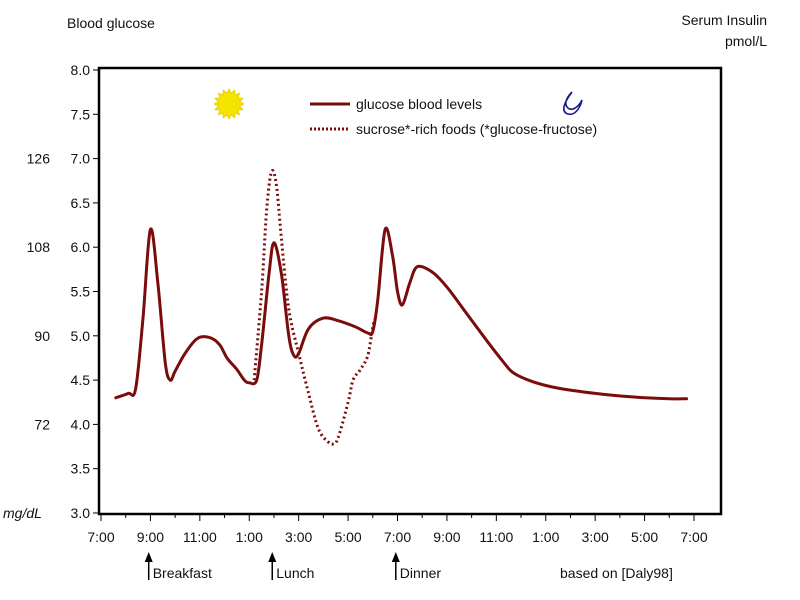 Image resolution: width=800 pixels, height=600 pixels. Describe the element at coordinates (39, 292) in the screenshot. I see `mgdl-axis-labels: 72 90 108 126` at that location.